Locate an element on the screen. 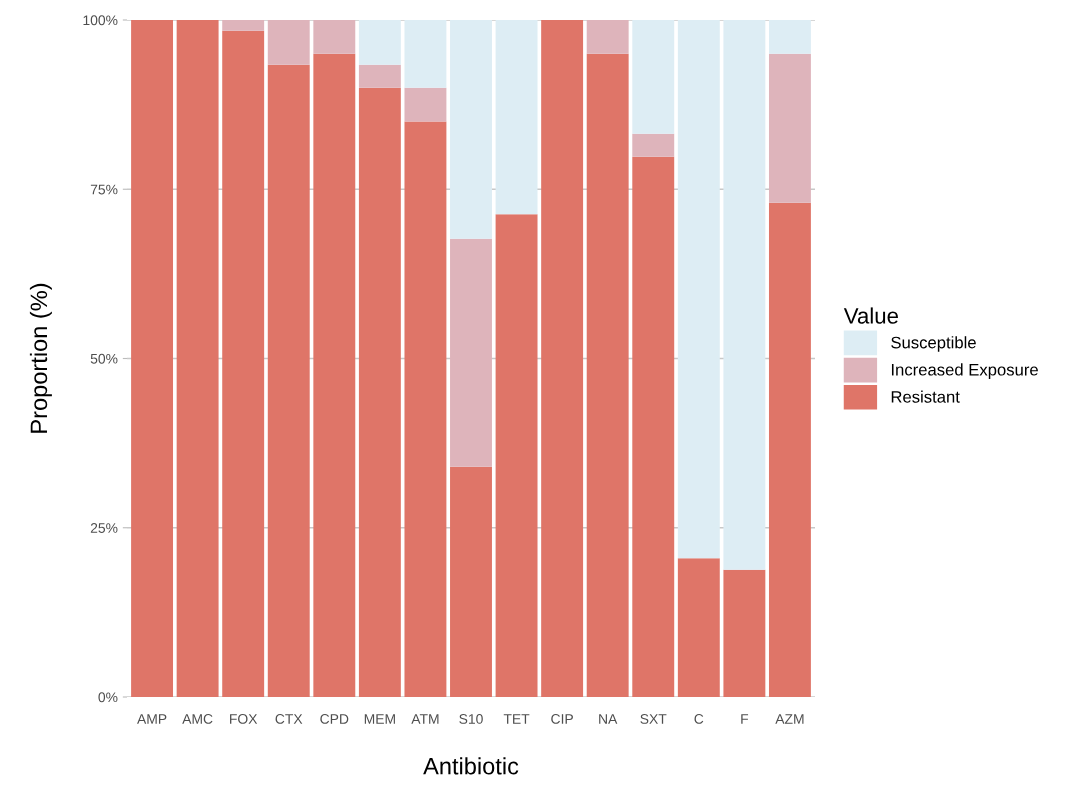  x-tick-label: F is located at coordinates (745, 719).